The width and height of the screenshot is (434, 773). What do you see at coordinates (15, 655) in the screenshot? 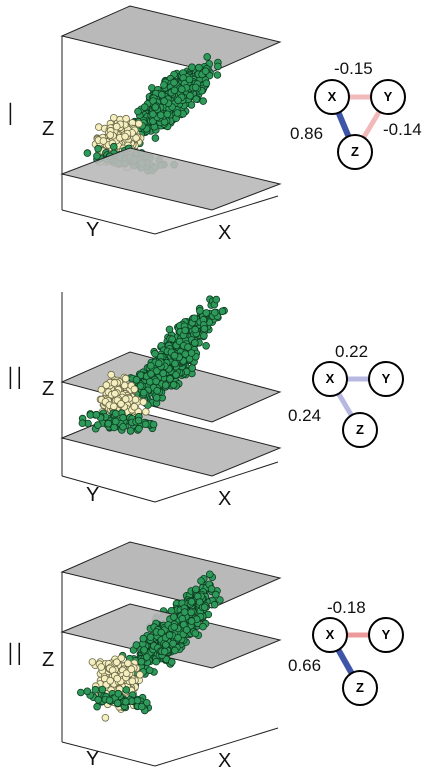
I see `panel-3-label: II` at bounding box center [15, 655].